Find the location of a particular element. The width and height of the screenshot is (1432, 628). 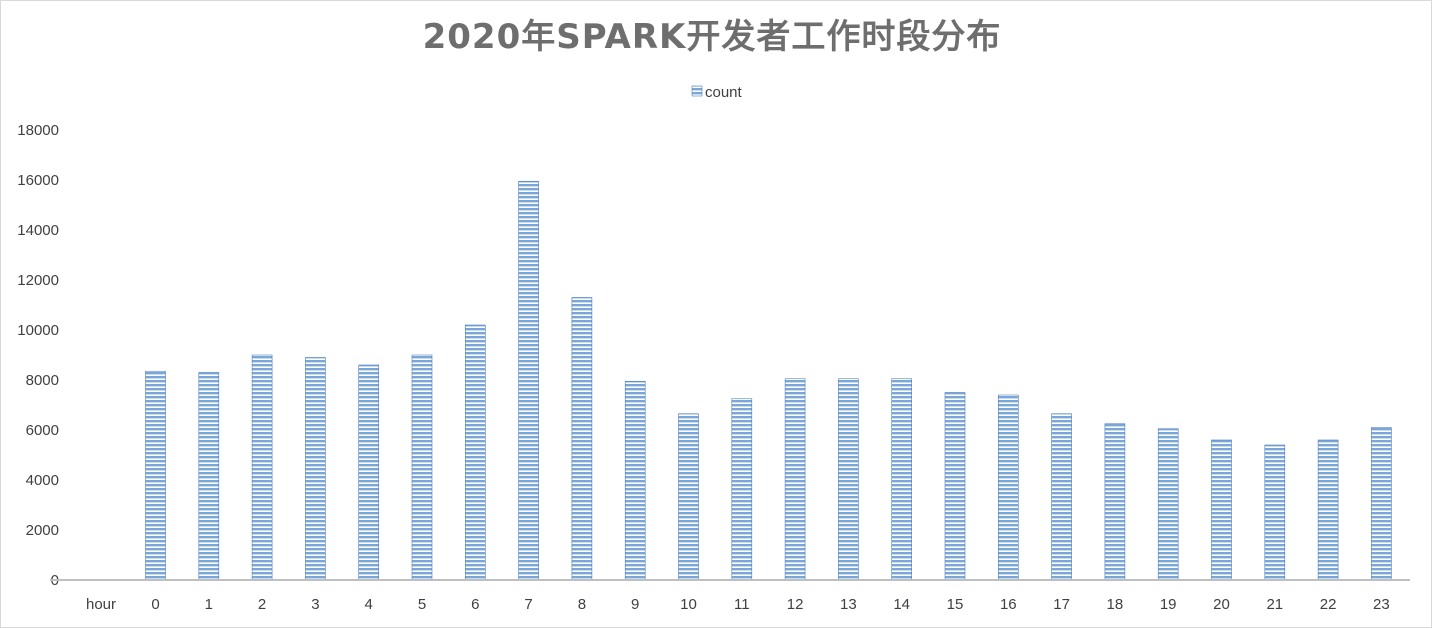

x-tick-label: 3 is located at coordinates (315, 604).